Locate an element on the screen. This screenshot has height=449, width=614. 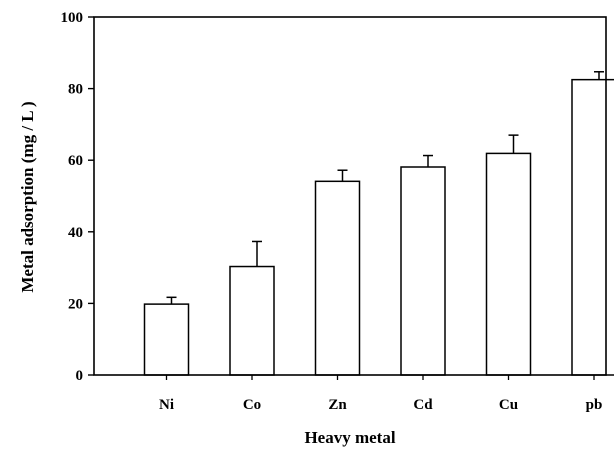
y-tick-label: 60 is located at coordinates (75, 161).